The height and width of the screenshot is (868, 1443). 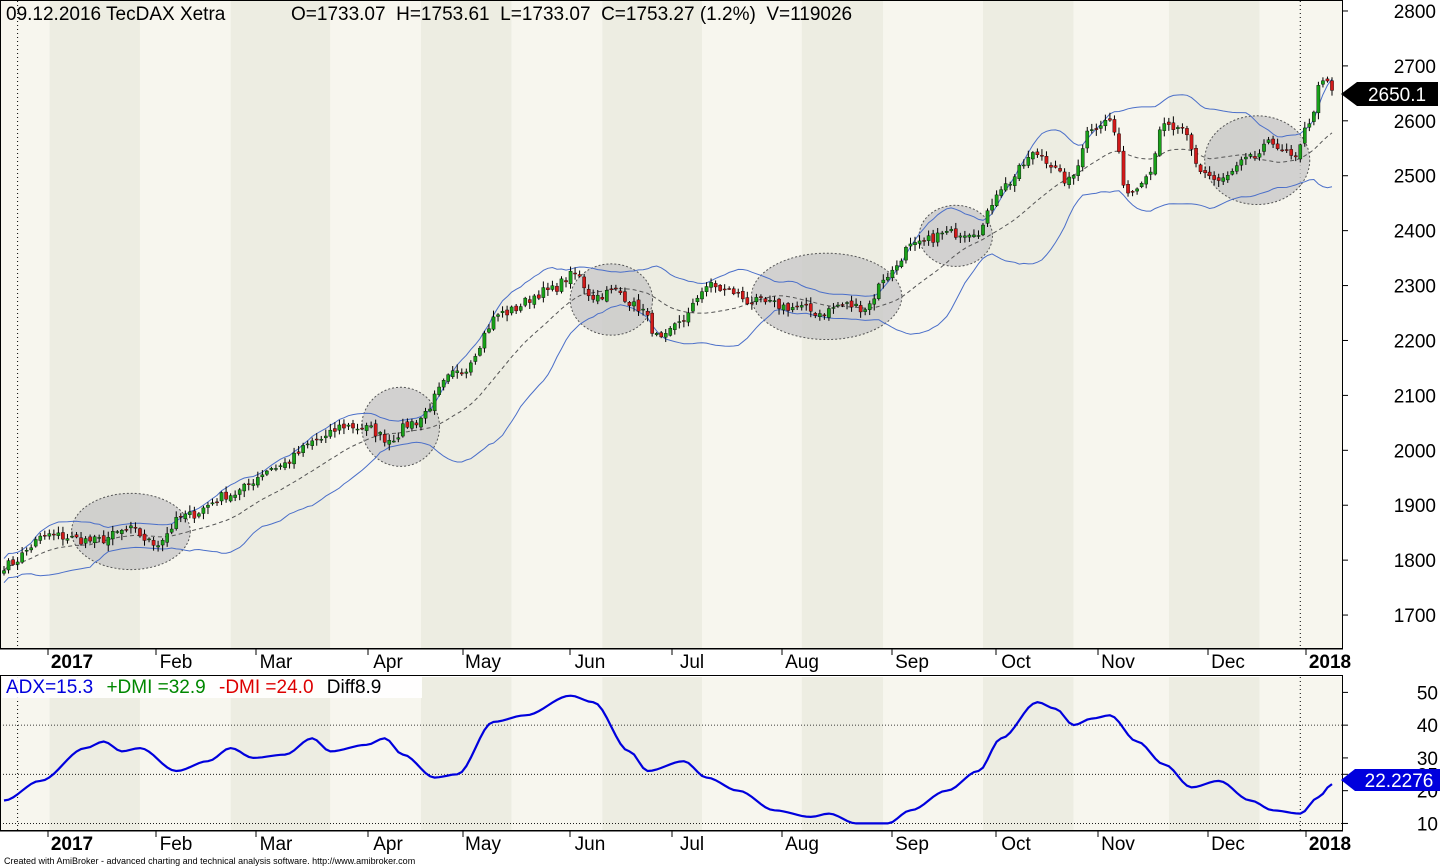 I want to click on price-y-tick-label: 2800, so click(x=1415, y=12).